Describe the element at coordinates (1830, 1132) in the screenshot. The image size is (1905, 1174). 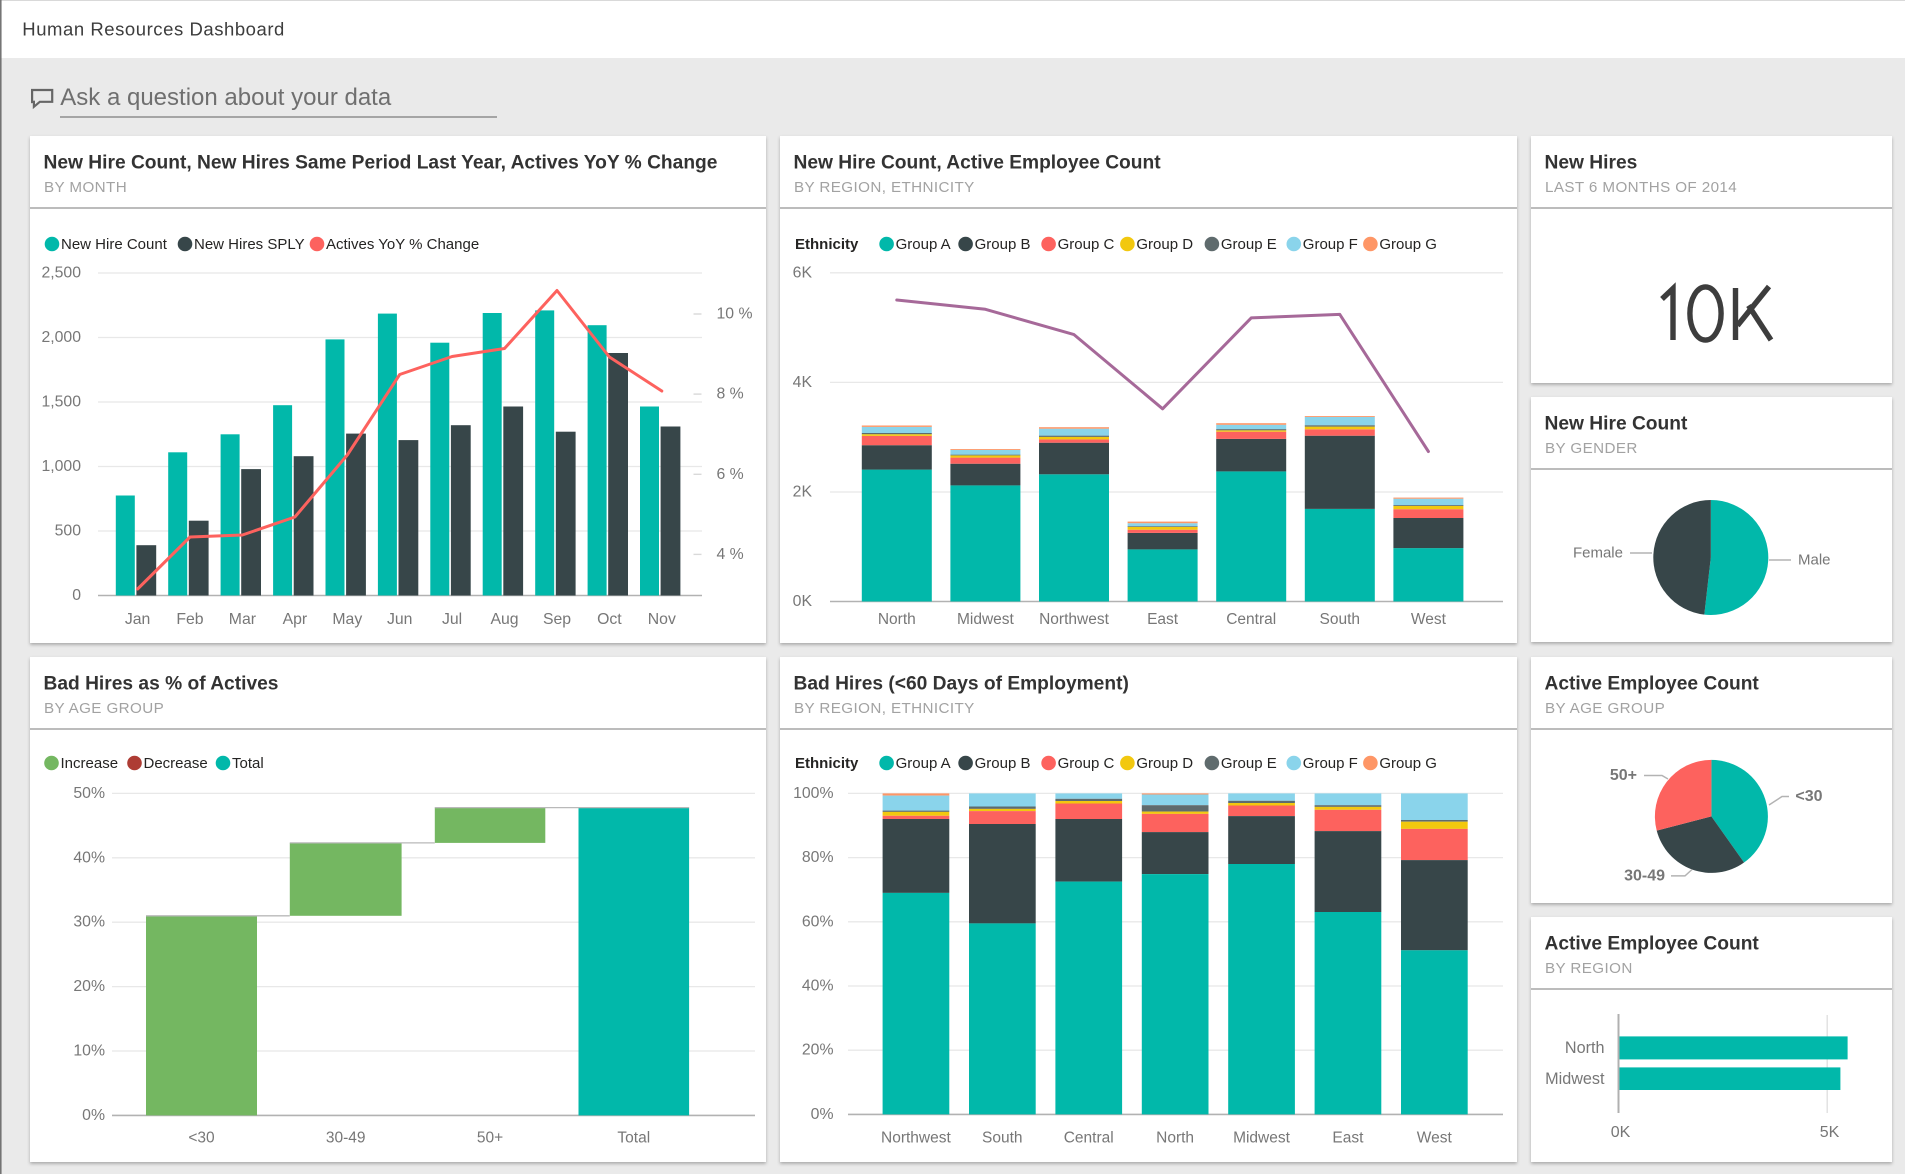
I see `svg-text: 5K` at that location.